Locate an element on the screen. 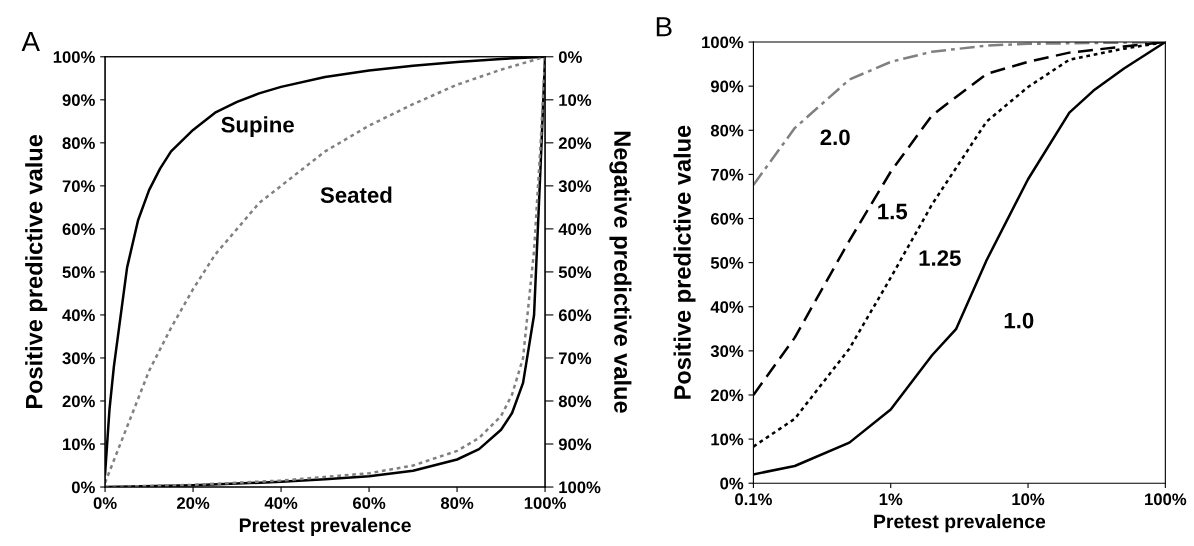  series-label: 2.0 is located at coordinates (835, 137).